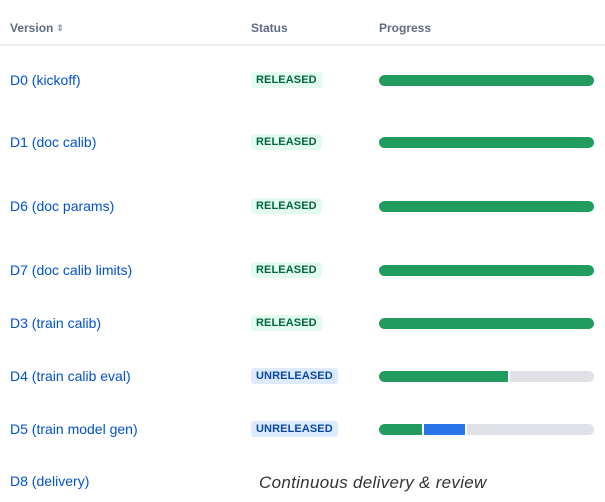 The image size is (605, 502). I want to click on version-link: D0 (kickoff), so click(45, 80).